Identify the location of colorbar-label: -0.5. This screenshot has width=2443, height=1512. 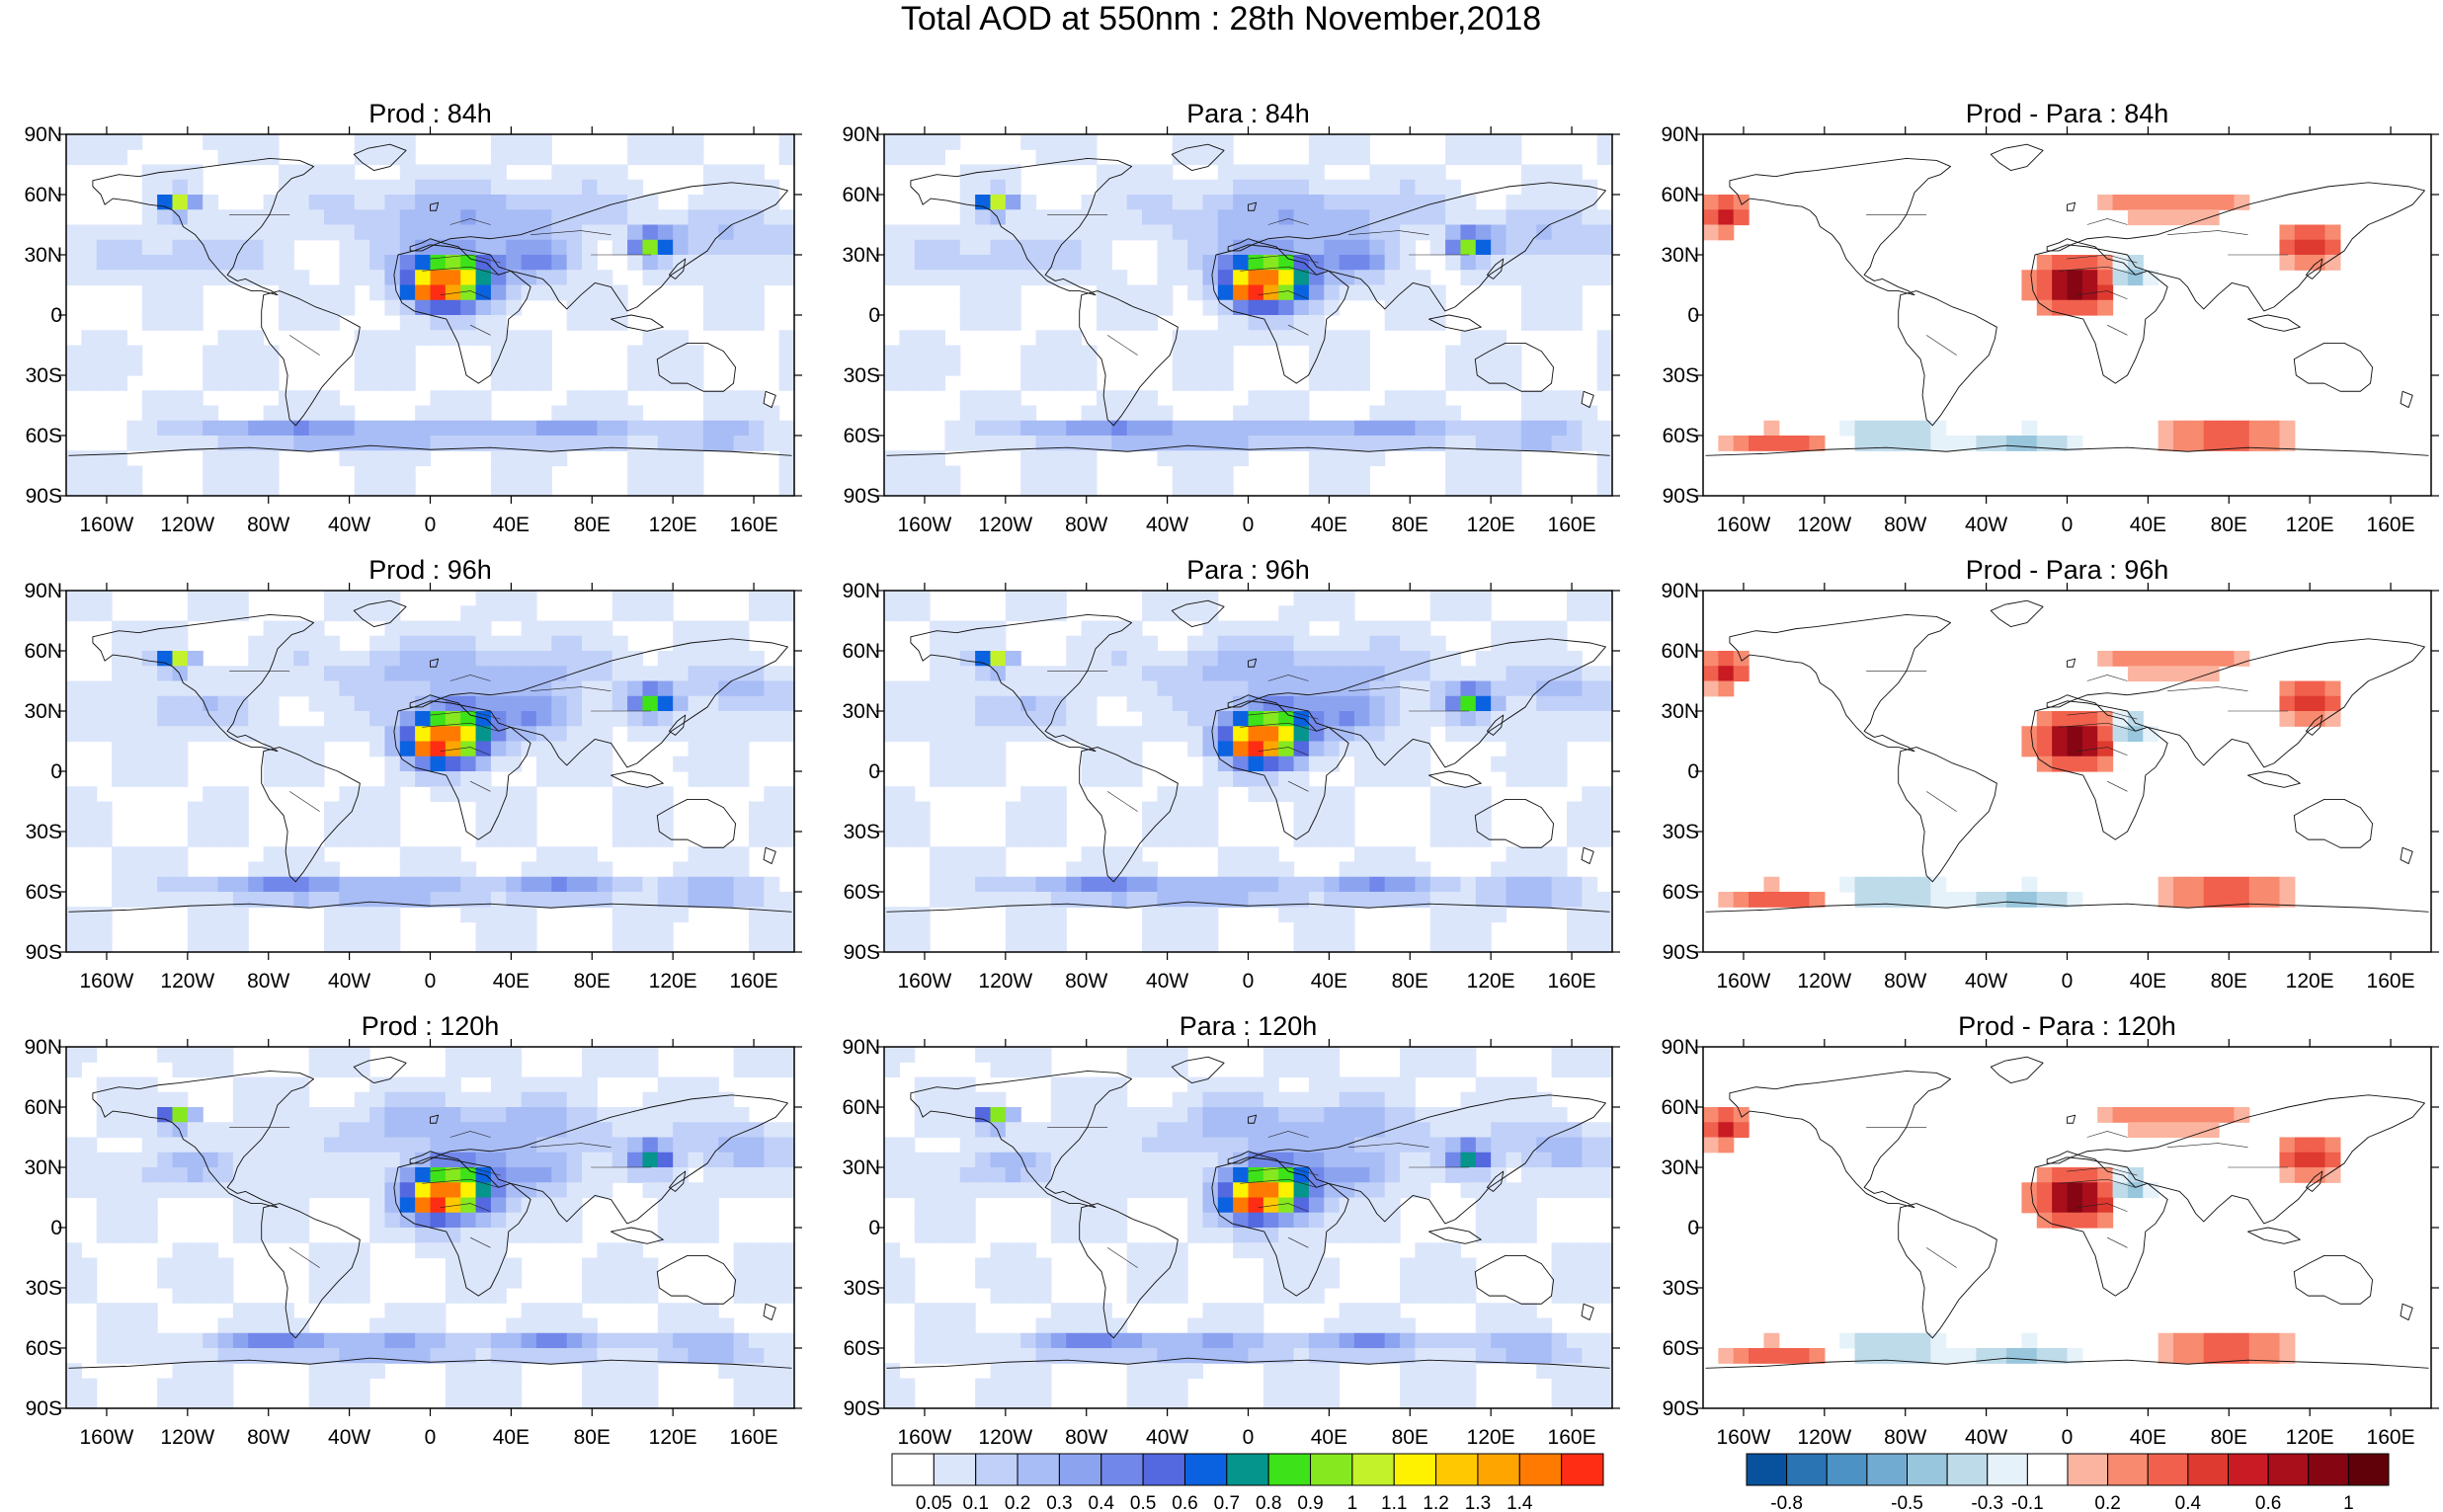
(1907, 1503).